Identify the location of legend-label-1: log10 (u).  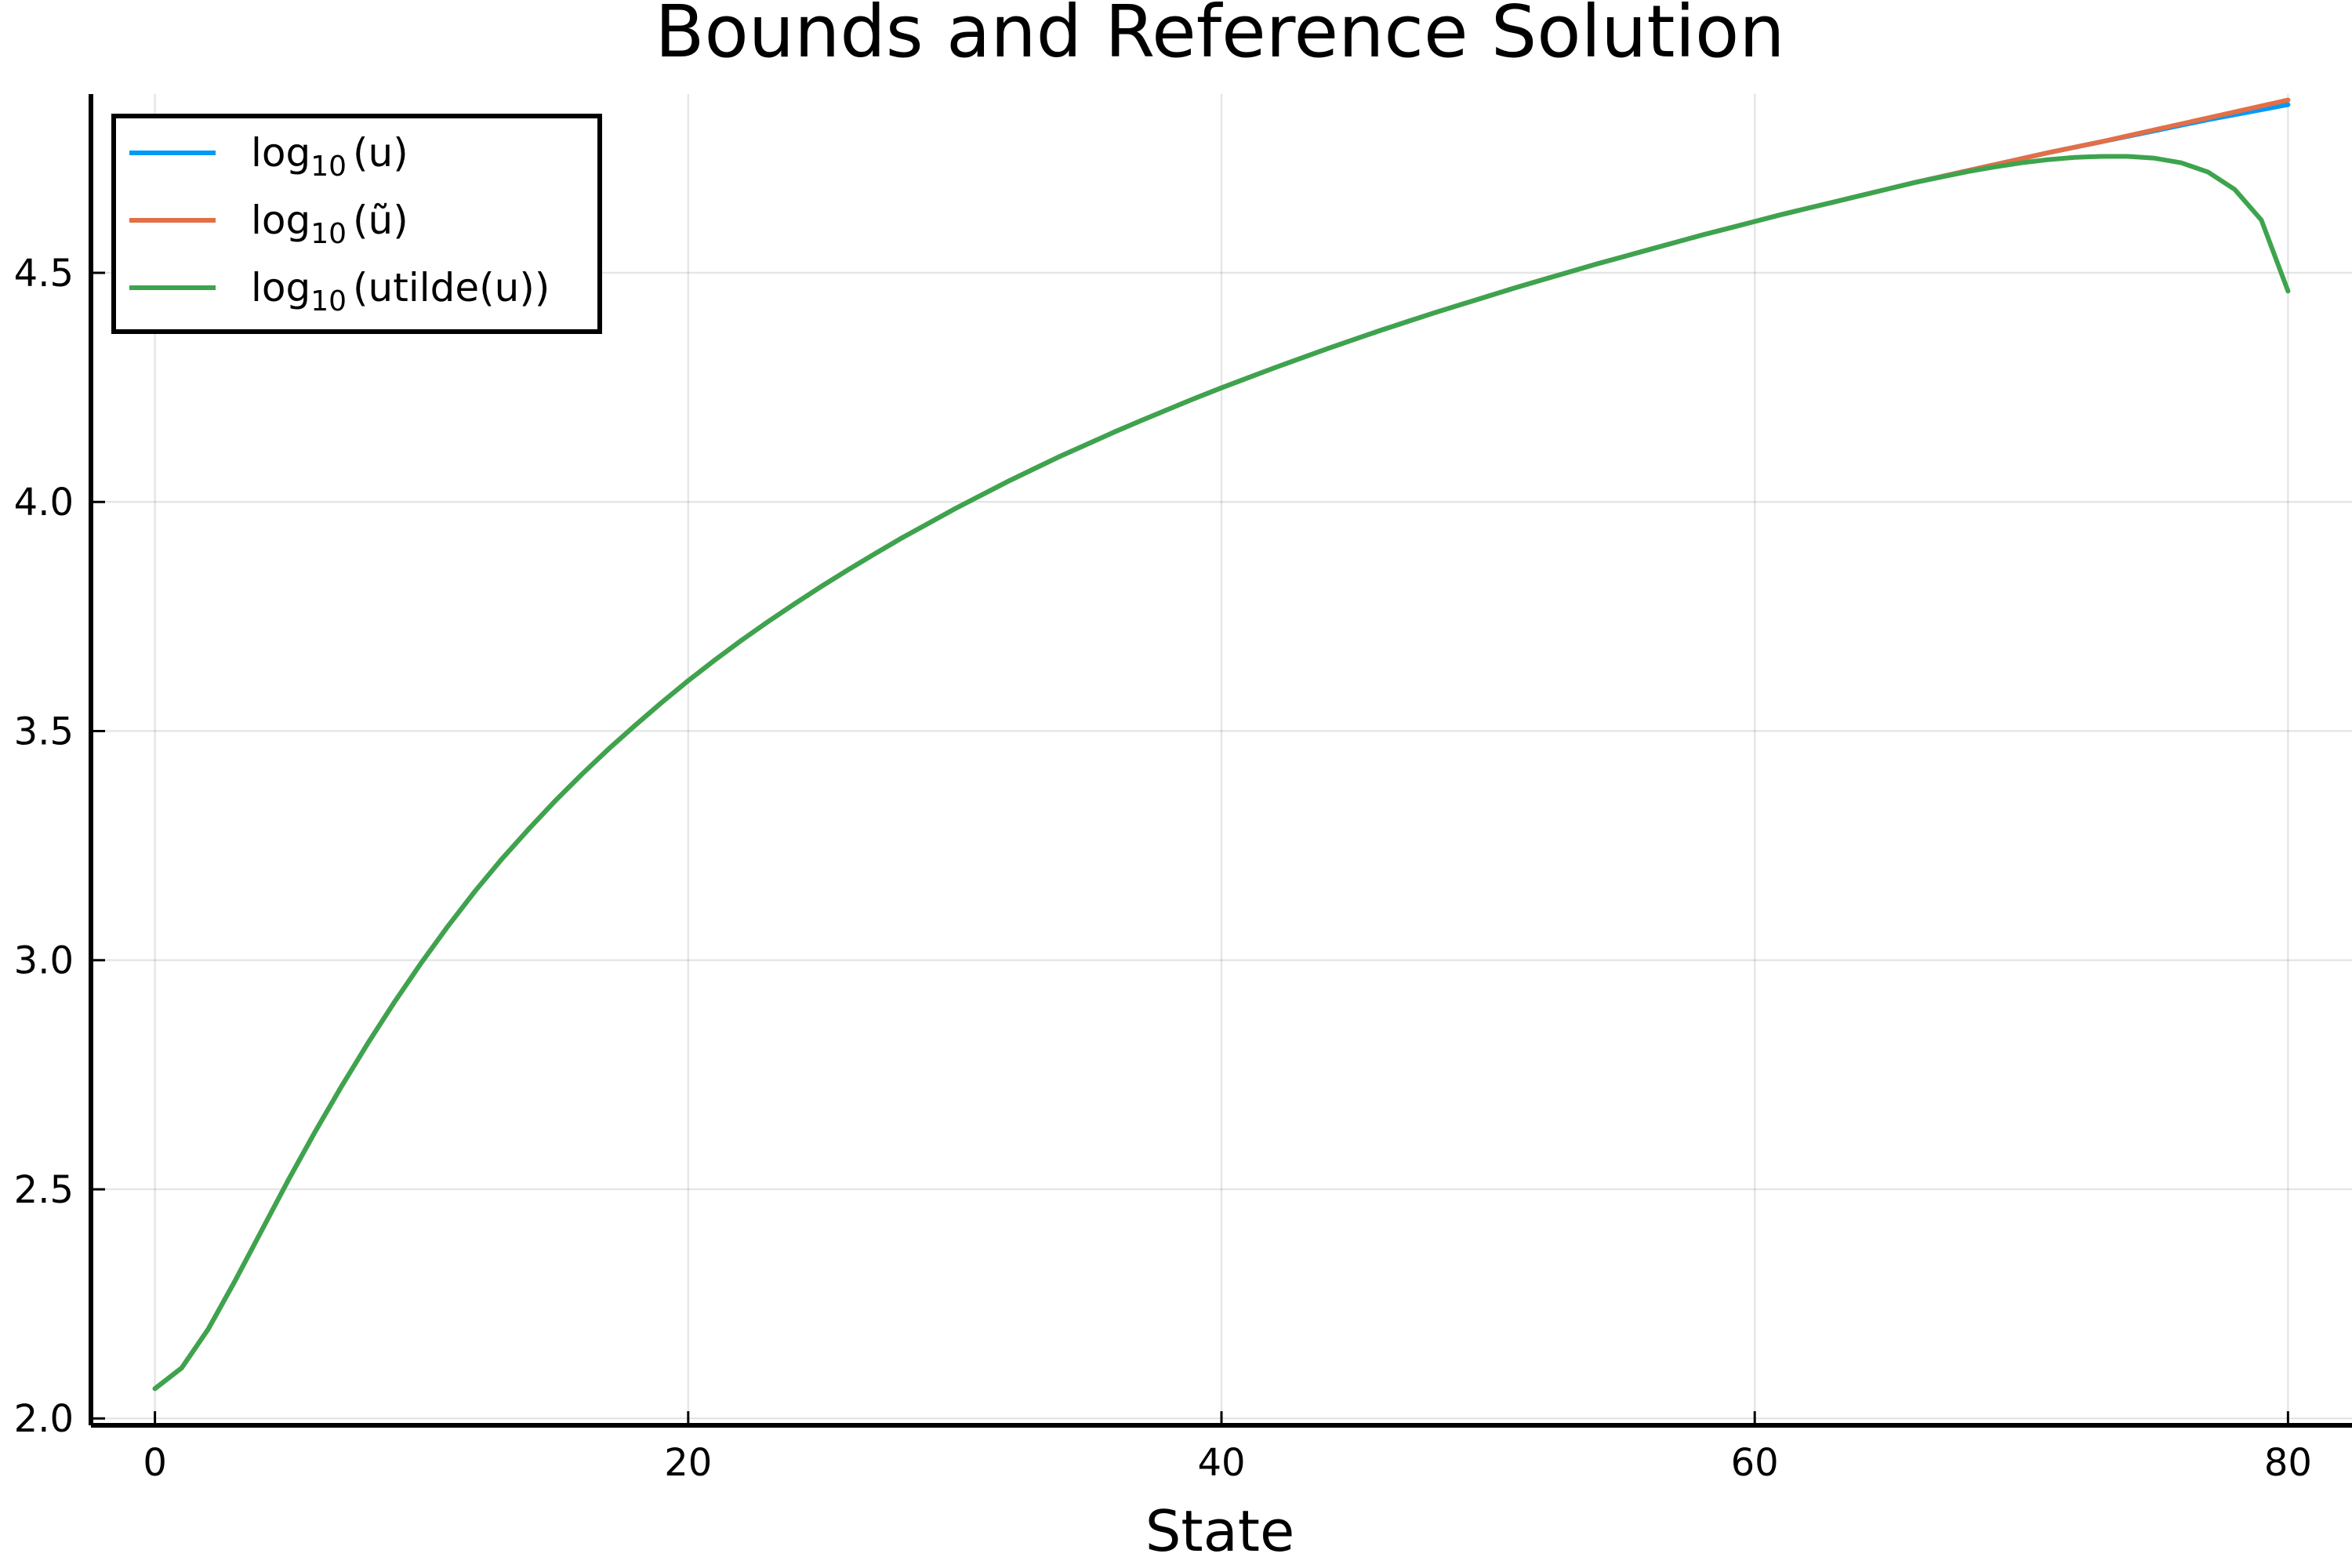
(329, 156).